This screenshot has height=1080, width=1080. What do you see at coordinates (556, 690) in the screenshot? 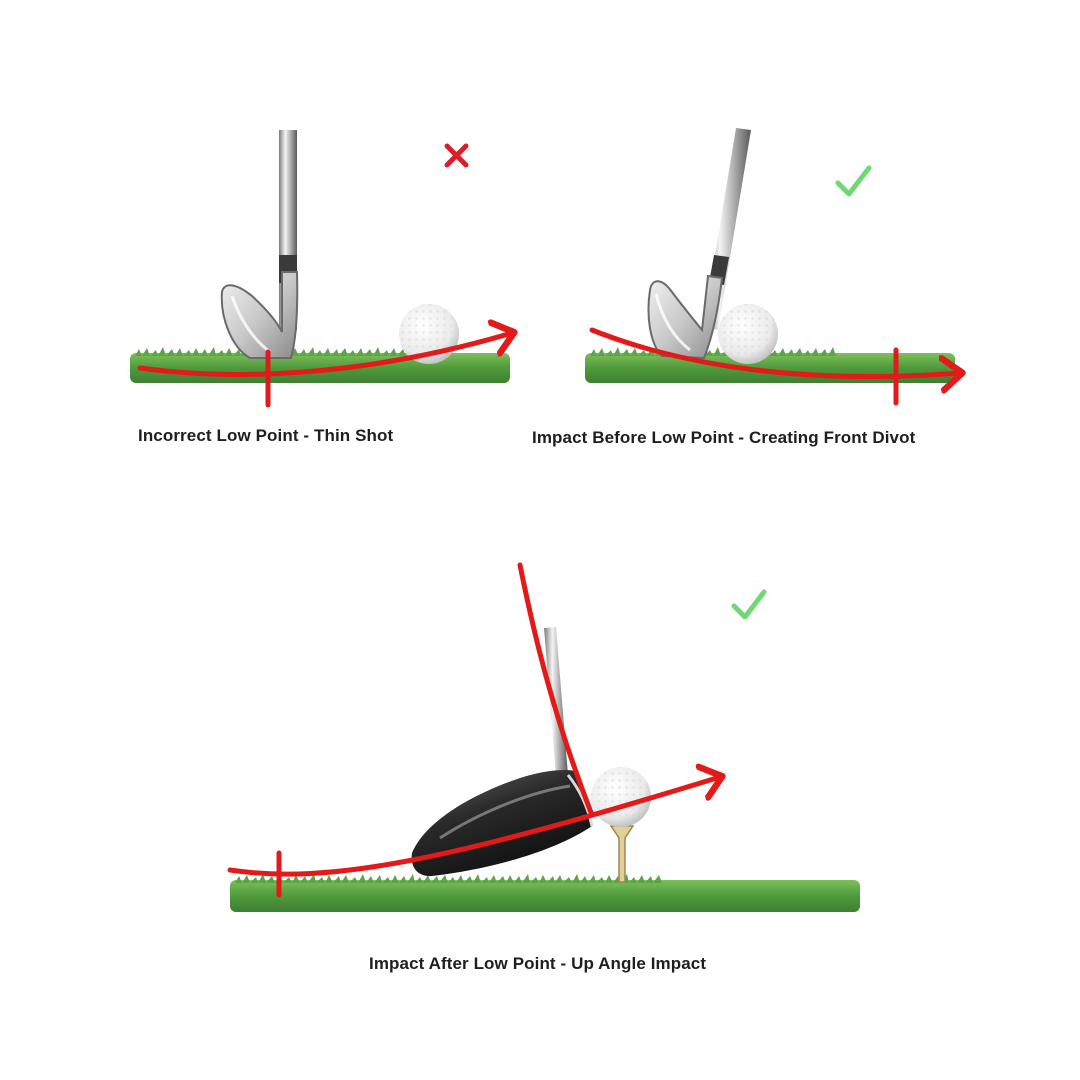
I see `shaft-angle-line` at bounding box center [556, 690].